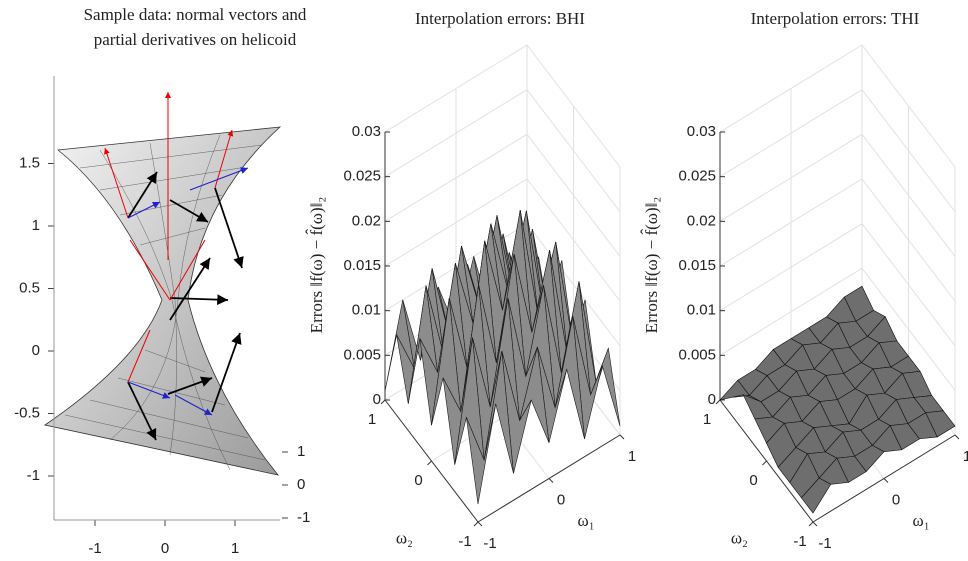  Describe the element at coordinates (36, 225) in the screenshot. I see `z-tick-label: 1` at that location.